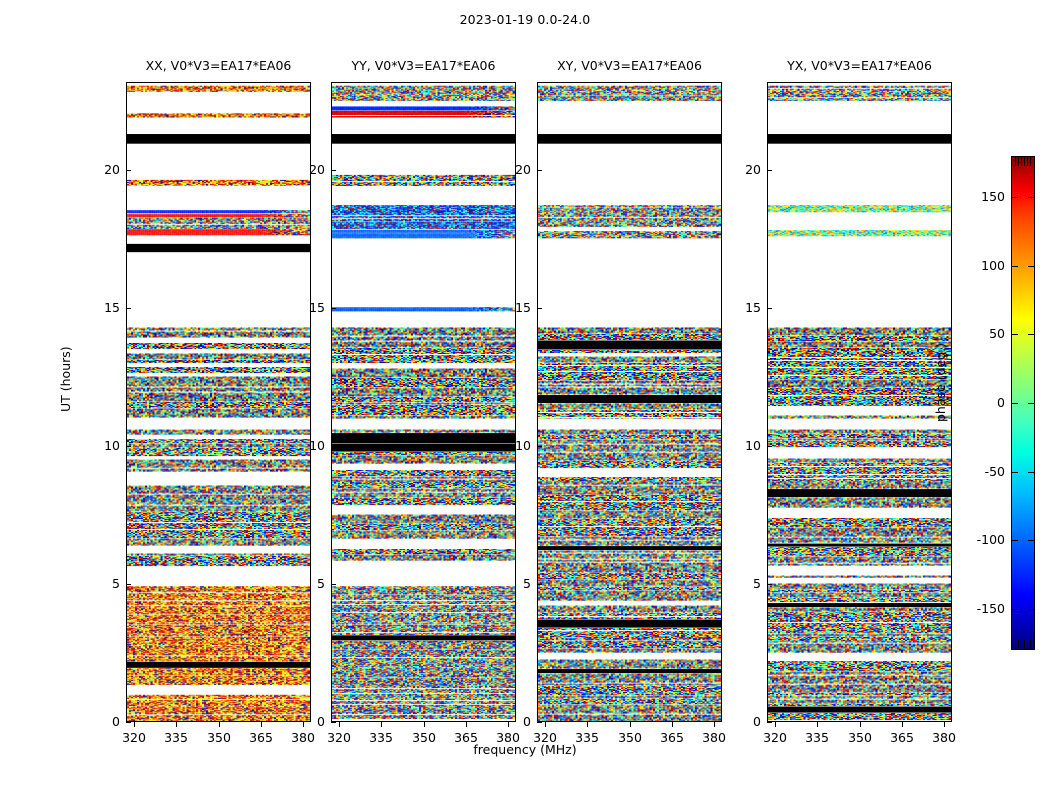 The image size is (1050, 800). I want to click on panel-title-yx: YX, V0*V3=EA17*EA06, so click(859, 65).